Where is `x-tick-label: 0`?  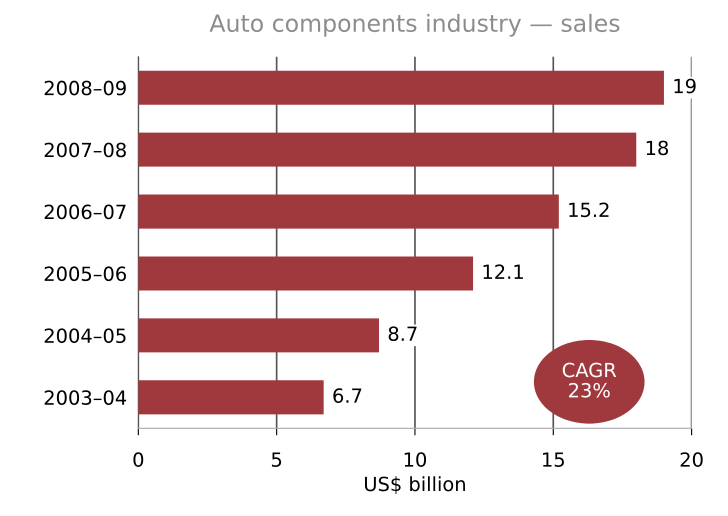 x-tick-label: 0 is located at coordinates (138, 459).